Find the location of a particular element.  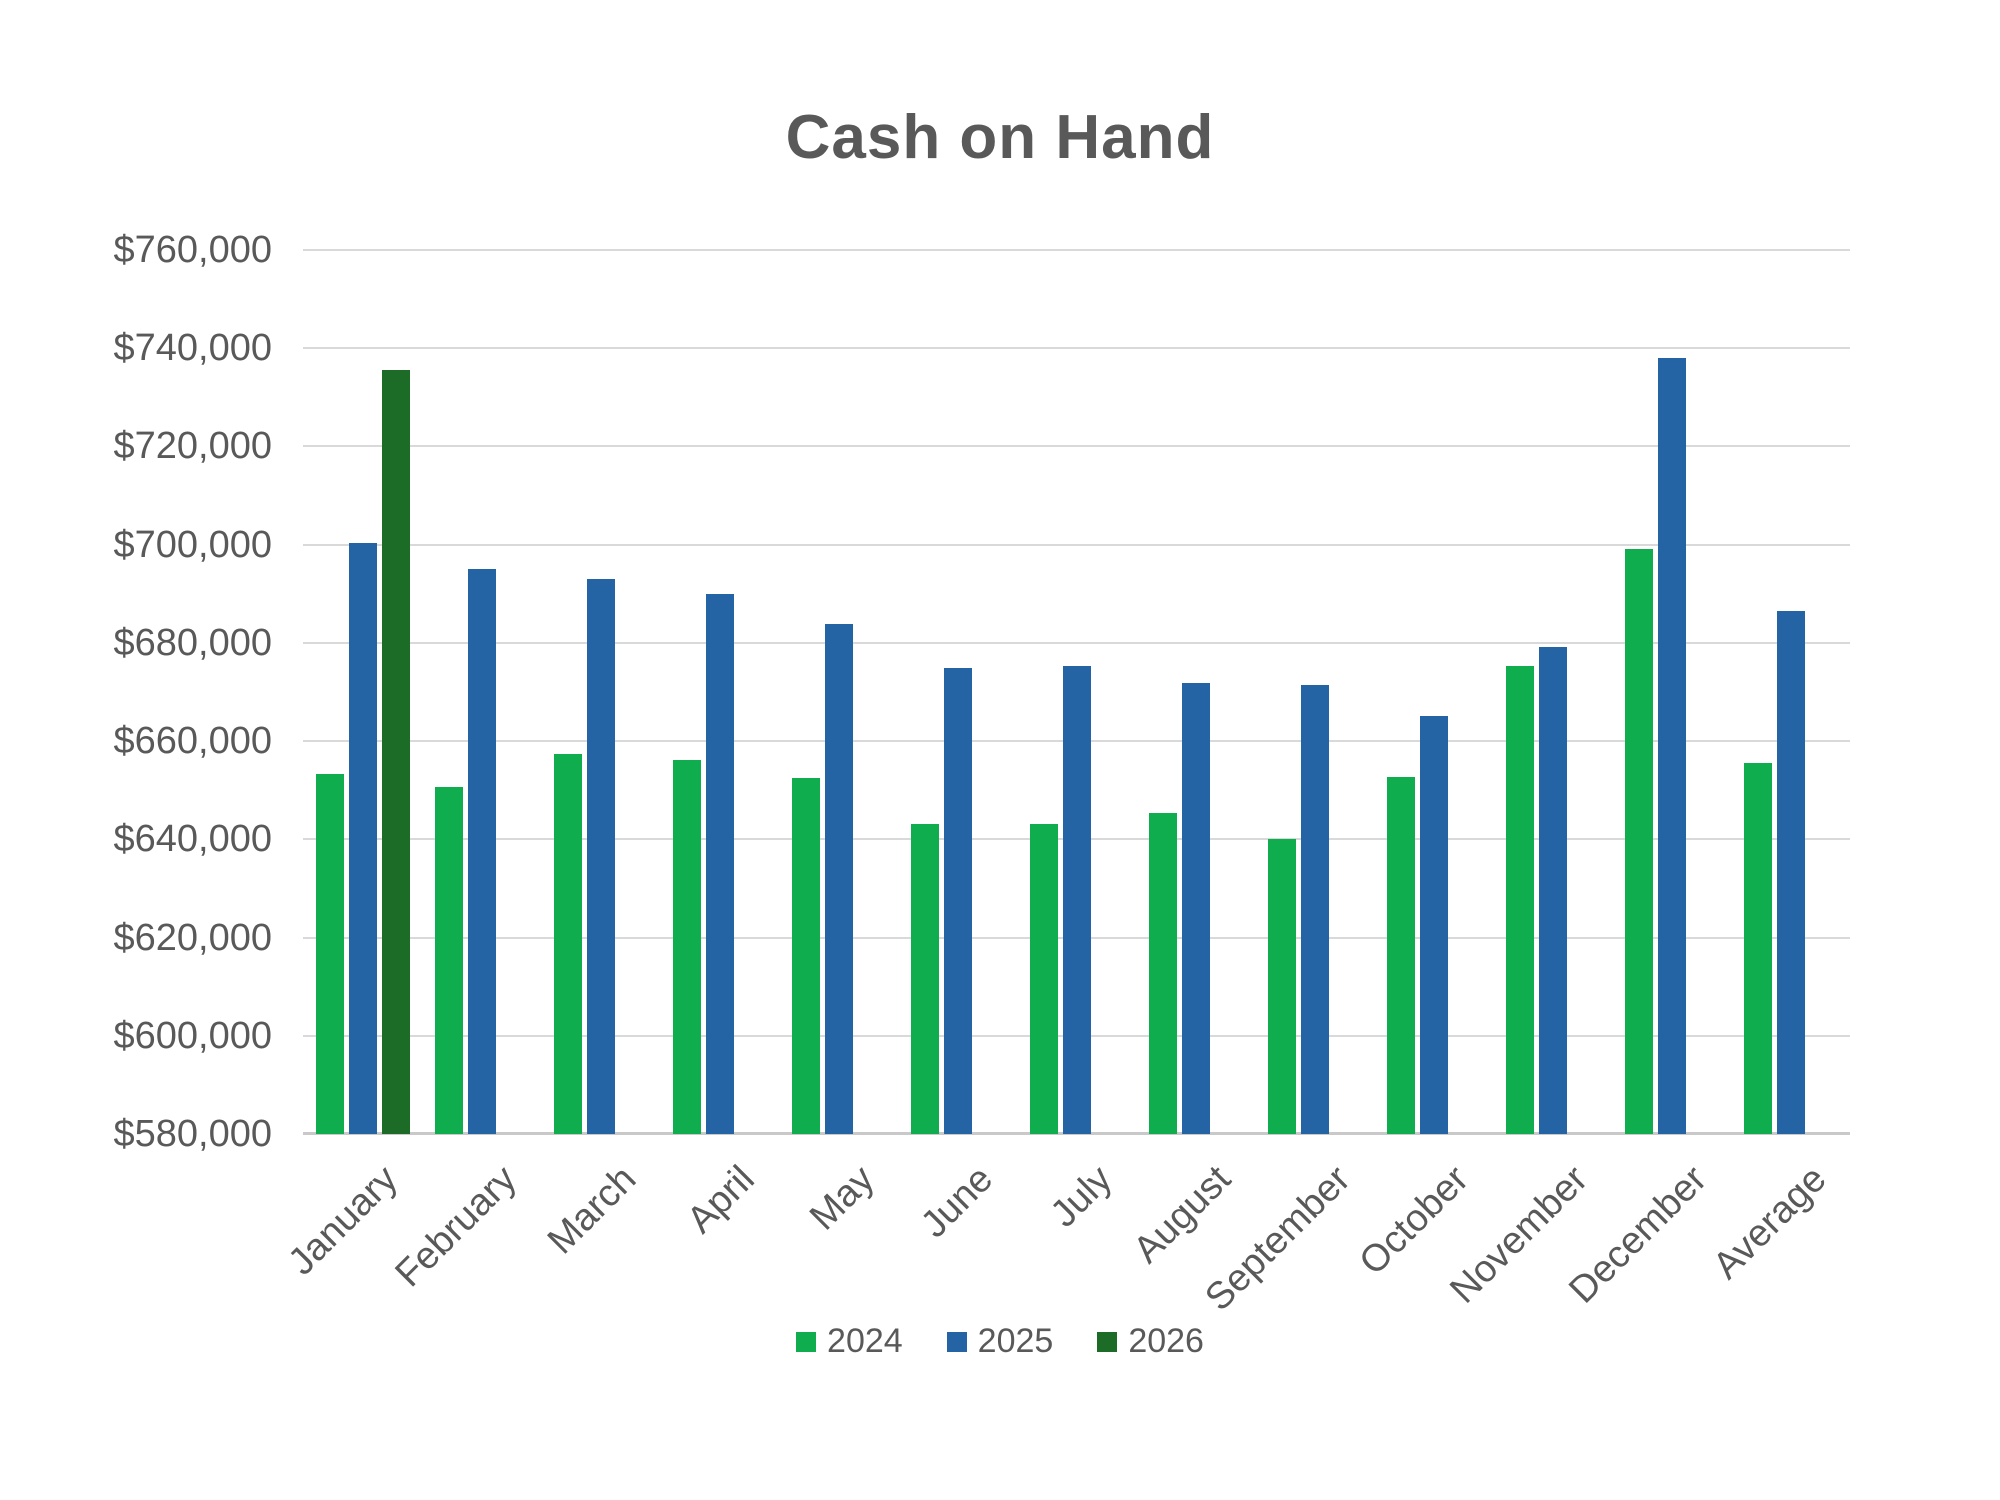

y-tick-label: $720,000 is located at coordinates (193, 446).